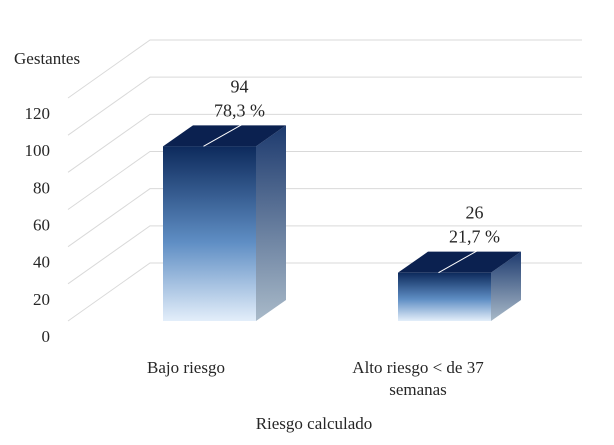 This screenshot has height=445, width=614. I want to click on y-tick-label: 60, so click(41, 225).